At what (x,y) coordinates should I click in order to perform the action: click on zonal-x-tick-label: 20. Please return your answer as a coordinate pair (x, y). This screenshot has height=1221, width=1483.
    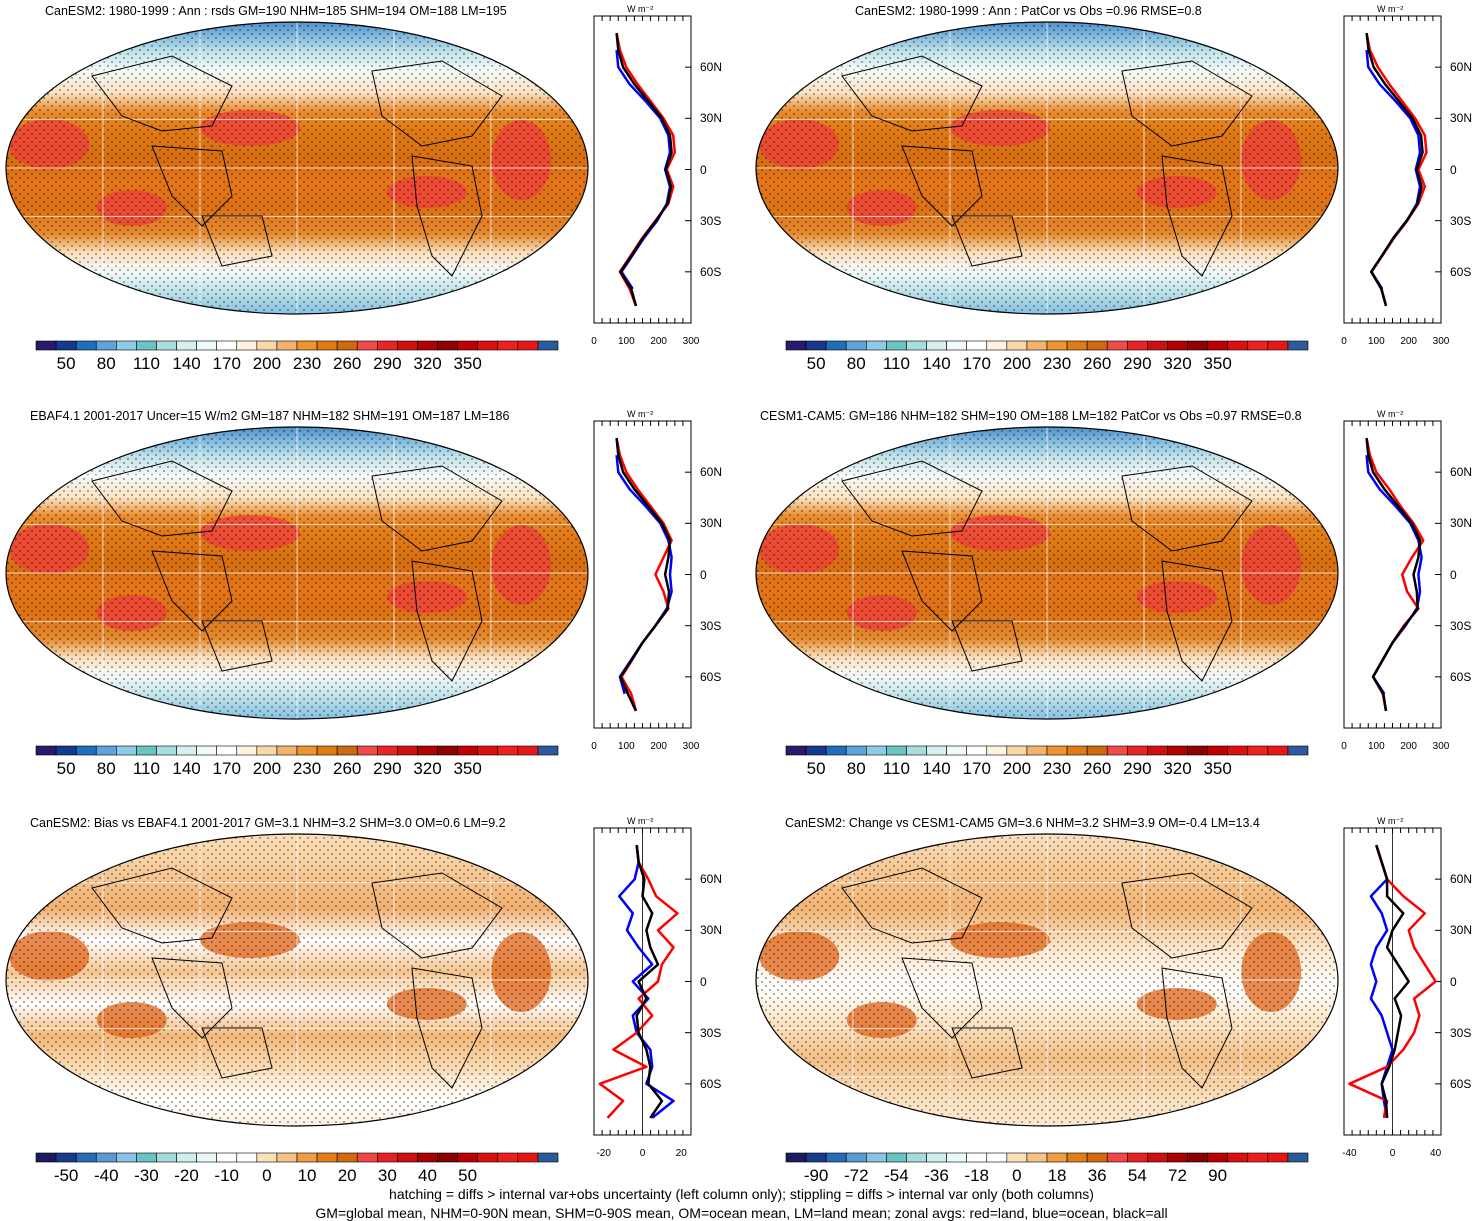
    Looking at the image, I should click on (681, 1153).